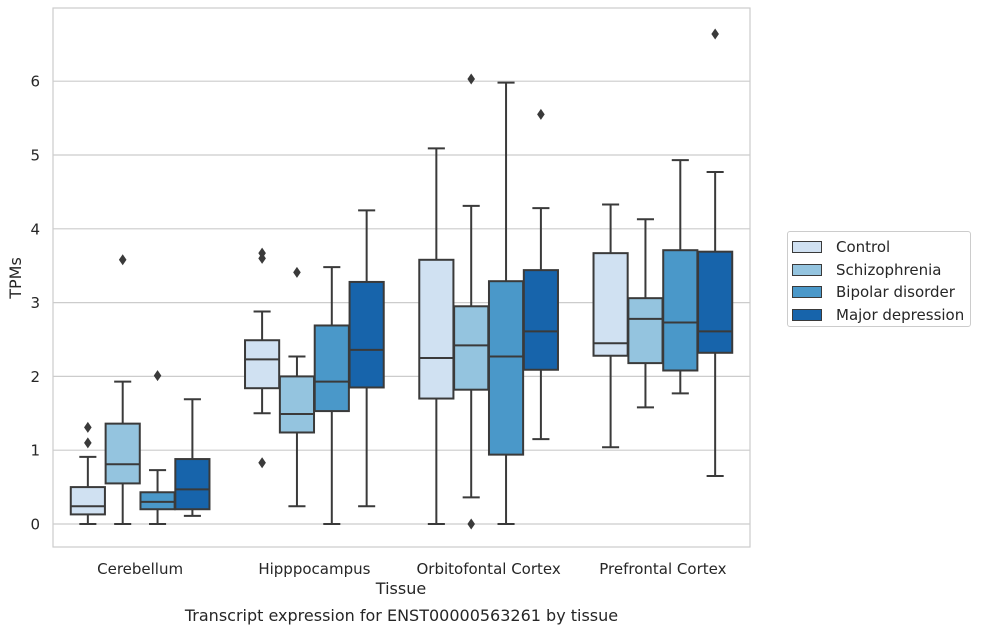 Image resolution: width=983 pixels, height=634 pixels. What do you see at coordinates (900, 314) in the screenshot?
I see `legend-label: Major depression` at bounding box center [900, 314].